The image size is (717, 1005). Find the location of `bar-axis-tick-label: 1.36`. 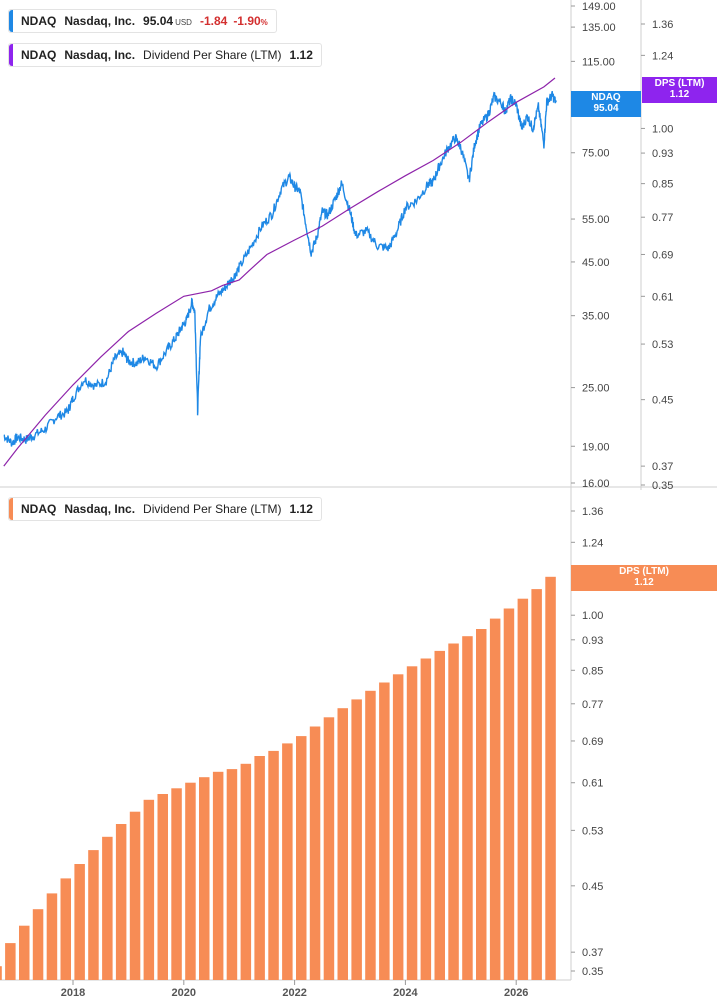

bar-axis-tick-label: 1.36 is located at coordinates (592, 512).